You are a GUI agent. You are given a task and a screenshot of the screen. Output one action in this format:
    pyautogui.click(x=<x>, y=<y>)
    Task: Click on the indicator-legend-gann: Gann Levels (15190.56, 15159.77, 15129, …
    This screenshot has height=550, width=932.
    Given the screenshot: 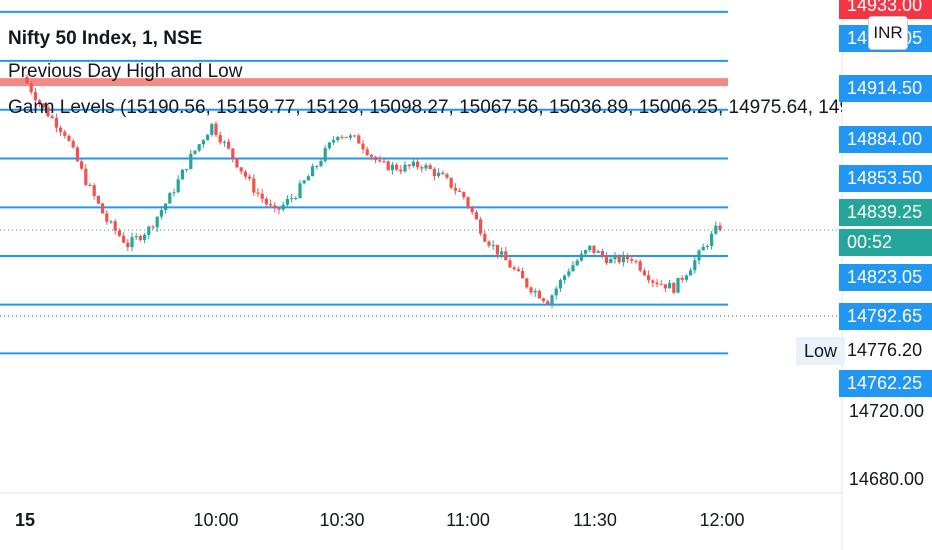 What is the action you would take?
    pyautogui.click(x=425, y=107)
    